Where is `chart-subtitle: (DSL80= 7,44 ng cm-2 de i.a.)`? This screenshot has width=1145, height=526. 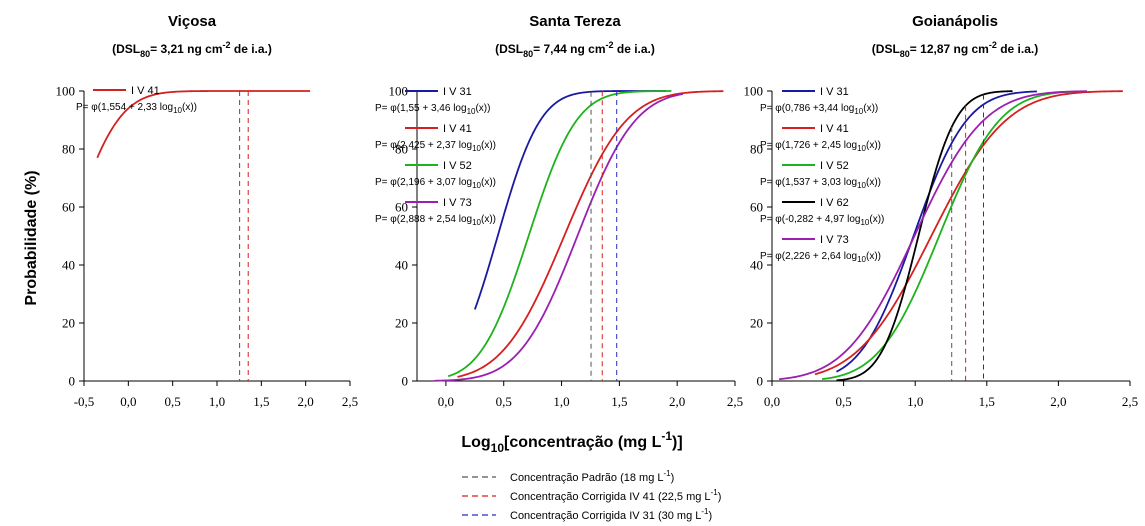
chart-subtitle: (DSL80= 7,44 ng cm-2 de i.a.) is located at coordinates (575, 49).